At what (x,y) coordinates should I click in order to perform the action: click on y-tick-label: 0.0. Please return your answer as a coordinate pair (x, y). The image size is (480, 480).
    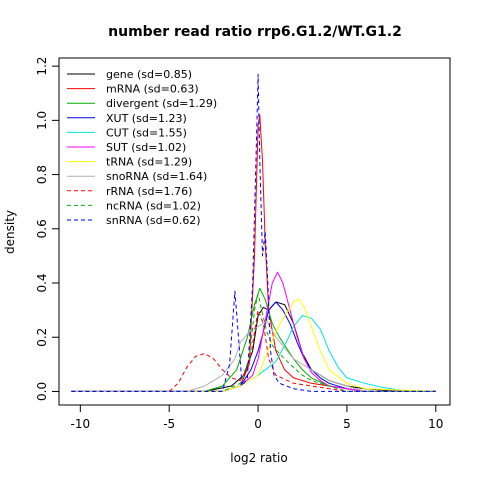
    Looking at the image, I should click on (42, 391).